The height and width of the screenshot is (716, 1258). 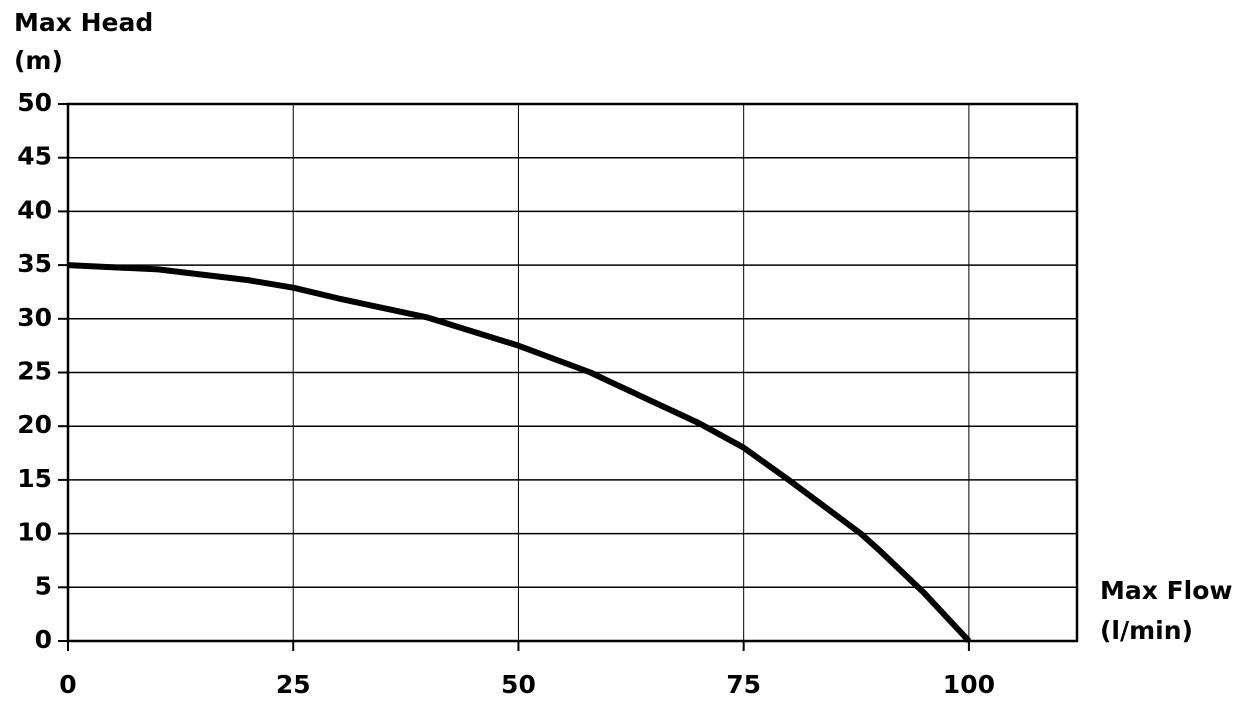 I want to click on y-tick-label: 10, so click(x=34, y=532).